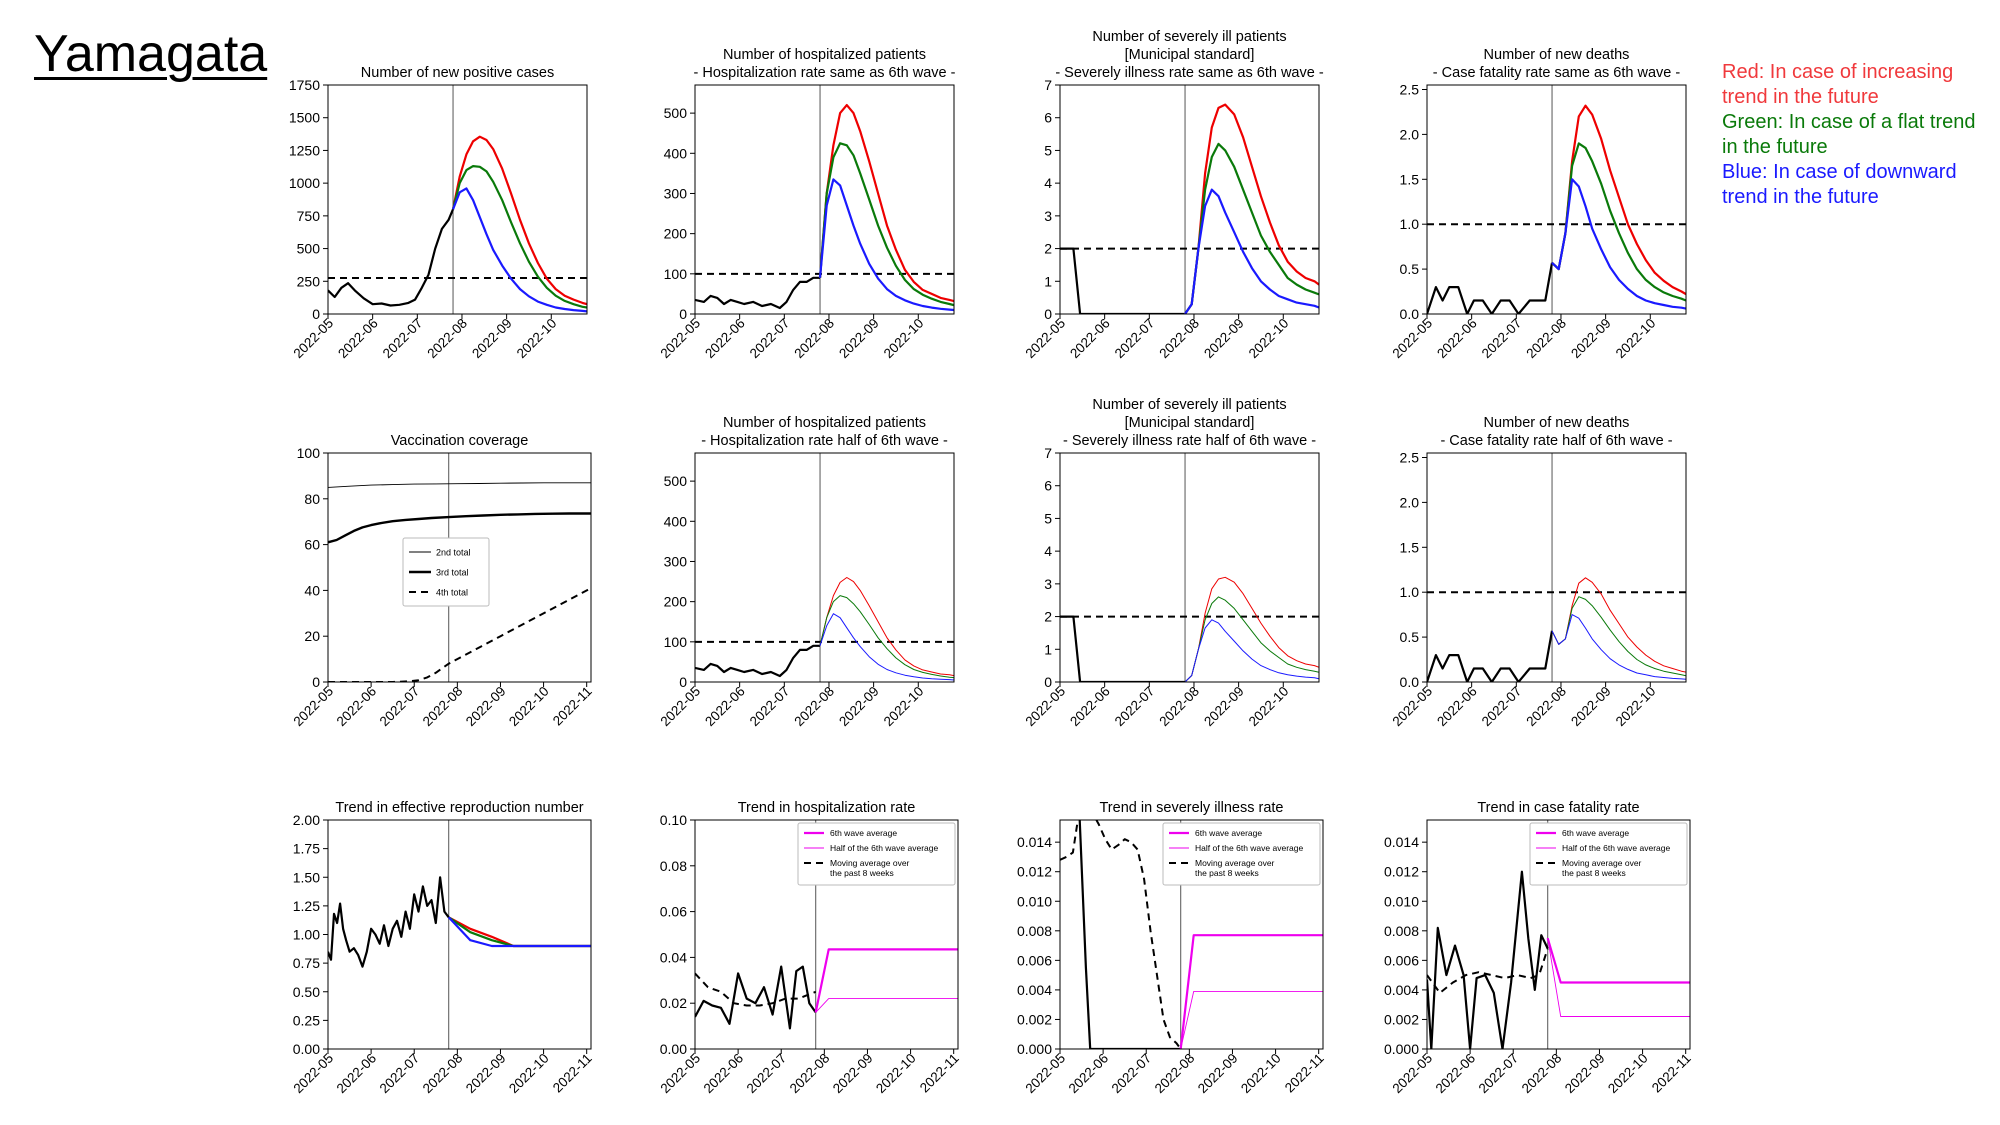 The image size is (2000, 1125). Describe the element at coordinates (1034, 842) in the screenshot. I see `y-tick-label: 0.014` at that location.